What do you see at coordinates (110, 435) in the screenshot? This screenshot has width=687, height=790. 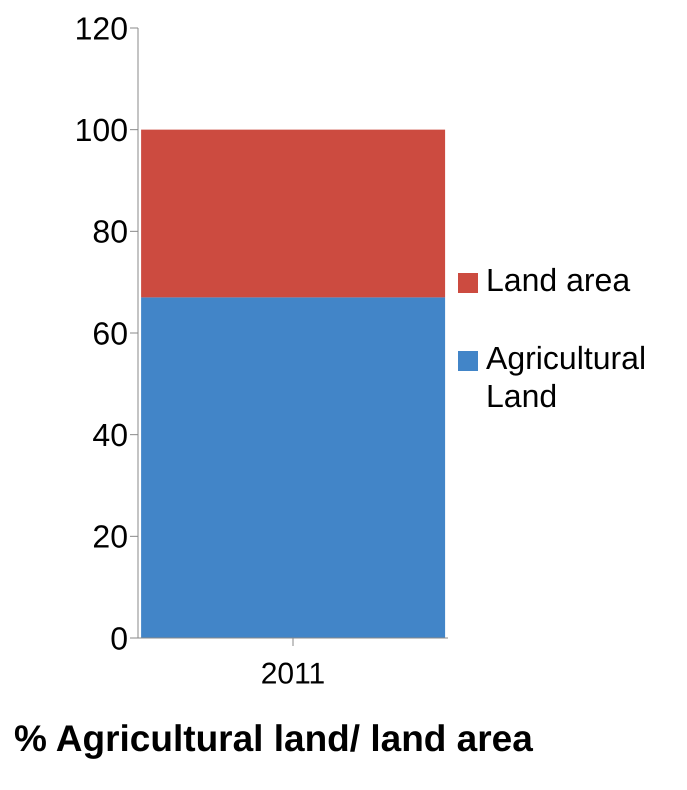 I see `y-tick-label: 40` at bounding box center [110, 435].